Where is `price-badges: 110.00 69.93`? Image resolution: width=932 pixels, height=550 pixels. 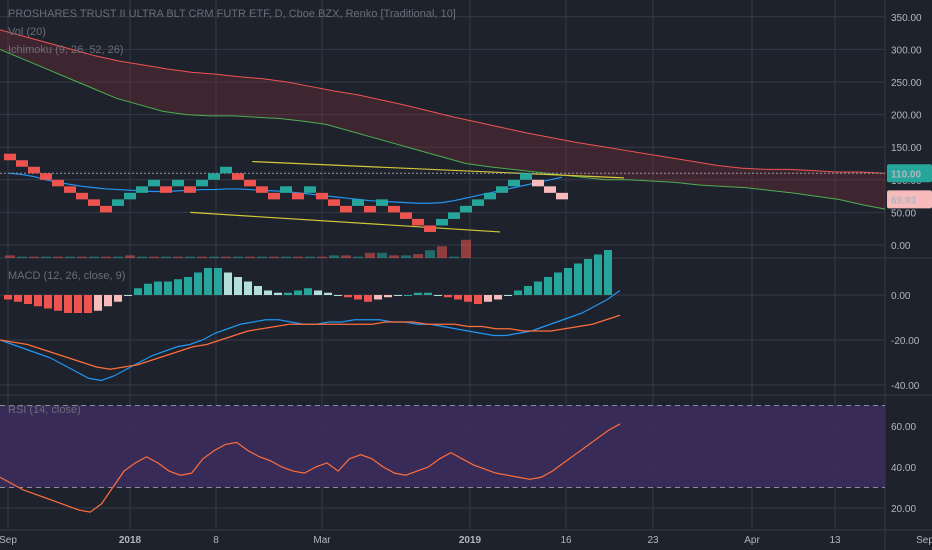
price-badges: 110.00 69.93 is located at coordinates (909, 186).